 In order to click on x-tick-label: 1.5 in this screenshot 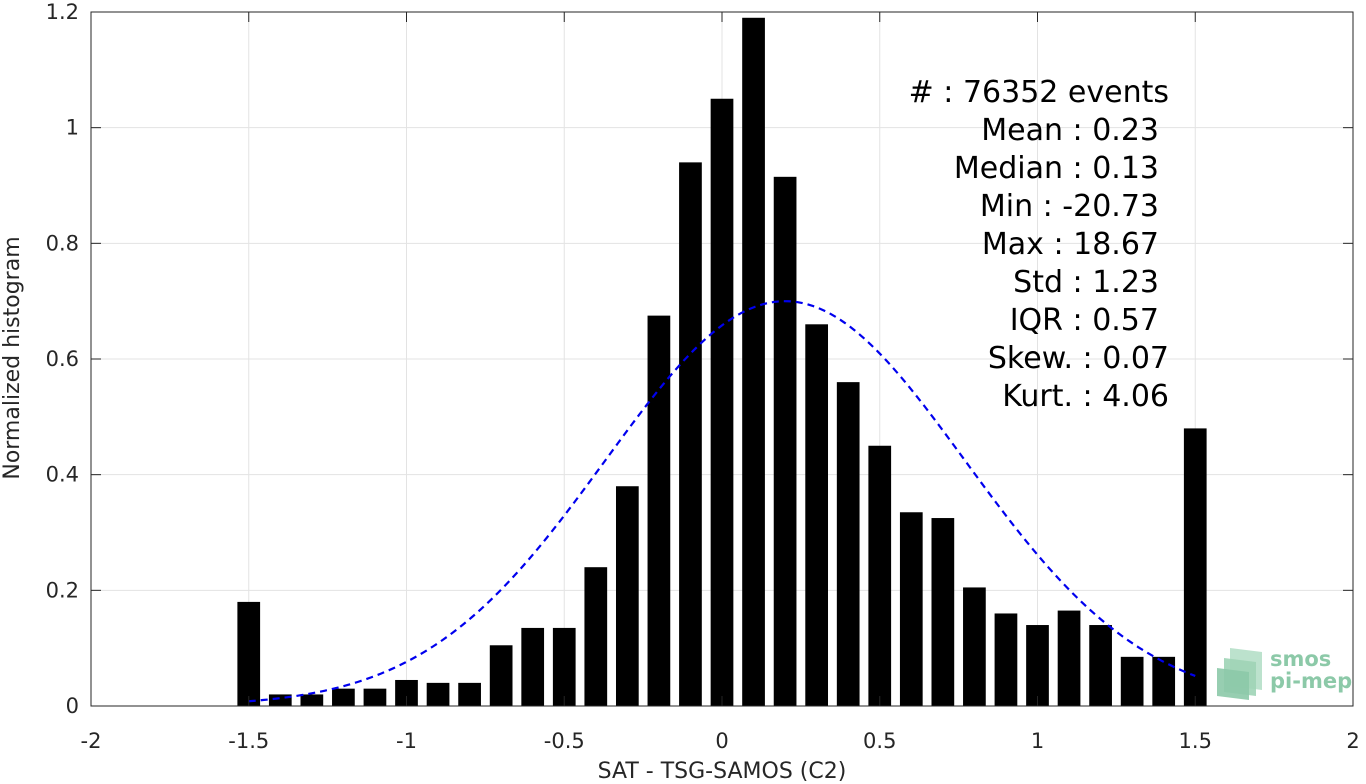, I will do `click(1195, 741)`.